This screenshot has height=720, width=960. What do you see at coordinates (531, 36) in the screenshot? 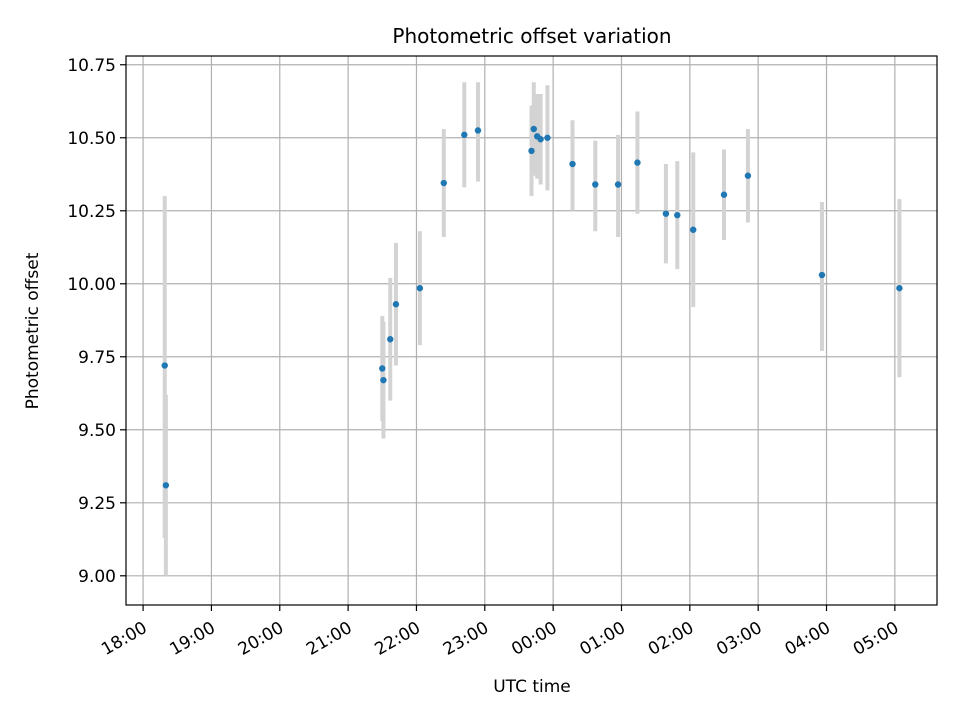
I see `chart-title: Photometric offset variation` at bounding box center [531, 36].